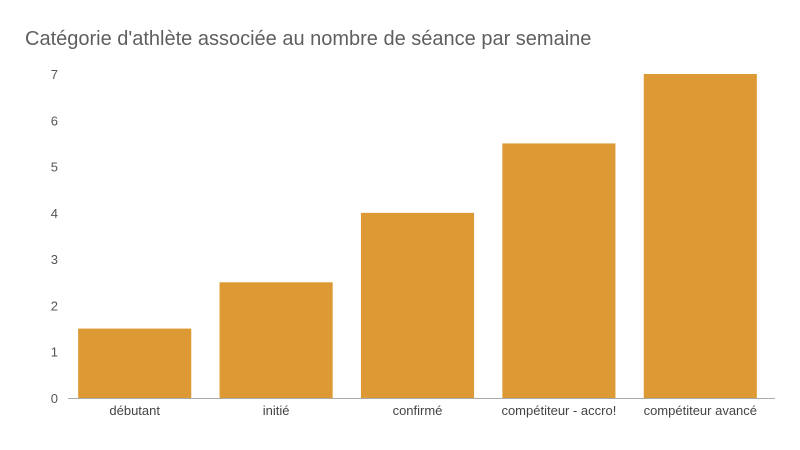  What do you see at coordinates (54, 74) in the screenshot?
I see `y-tick-label: 7` at bounding box center [54, 74].